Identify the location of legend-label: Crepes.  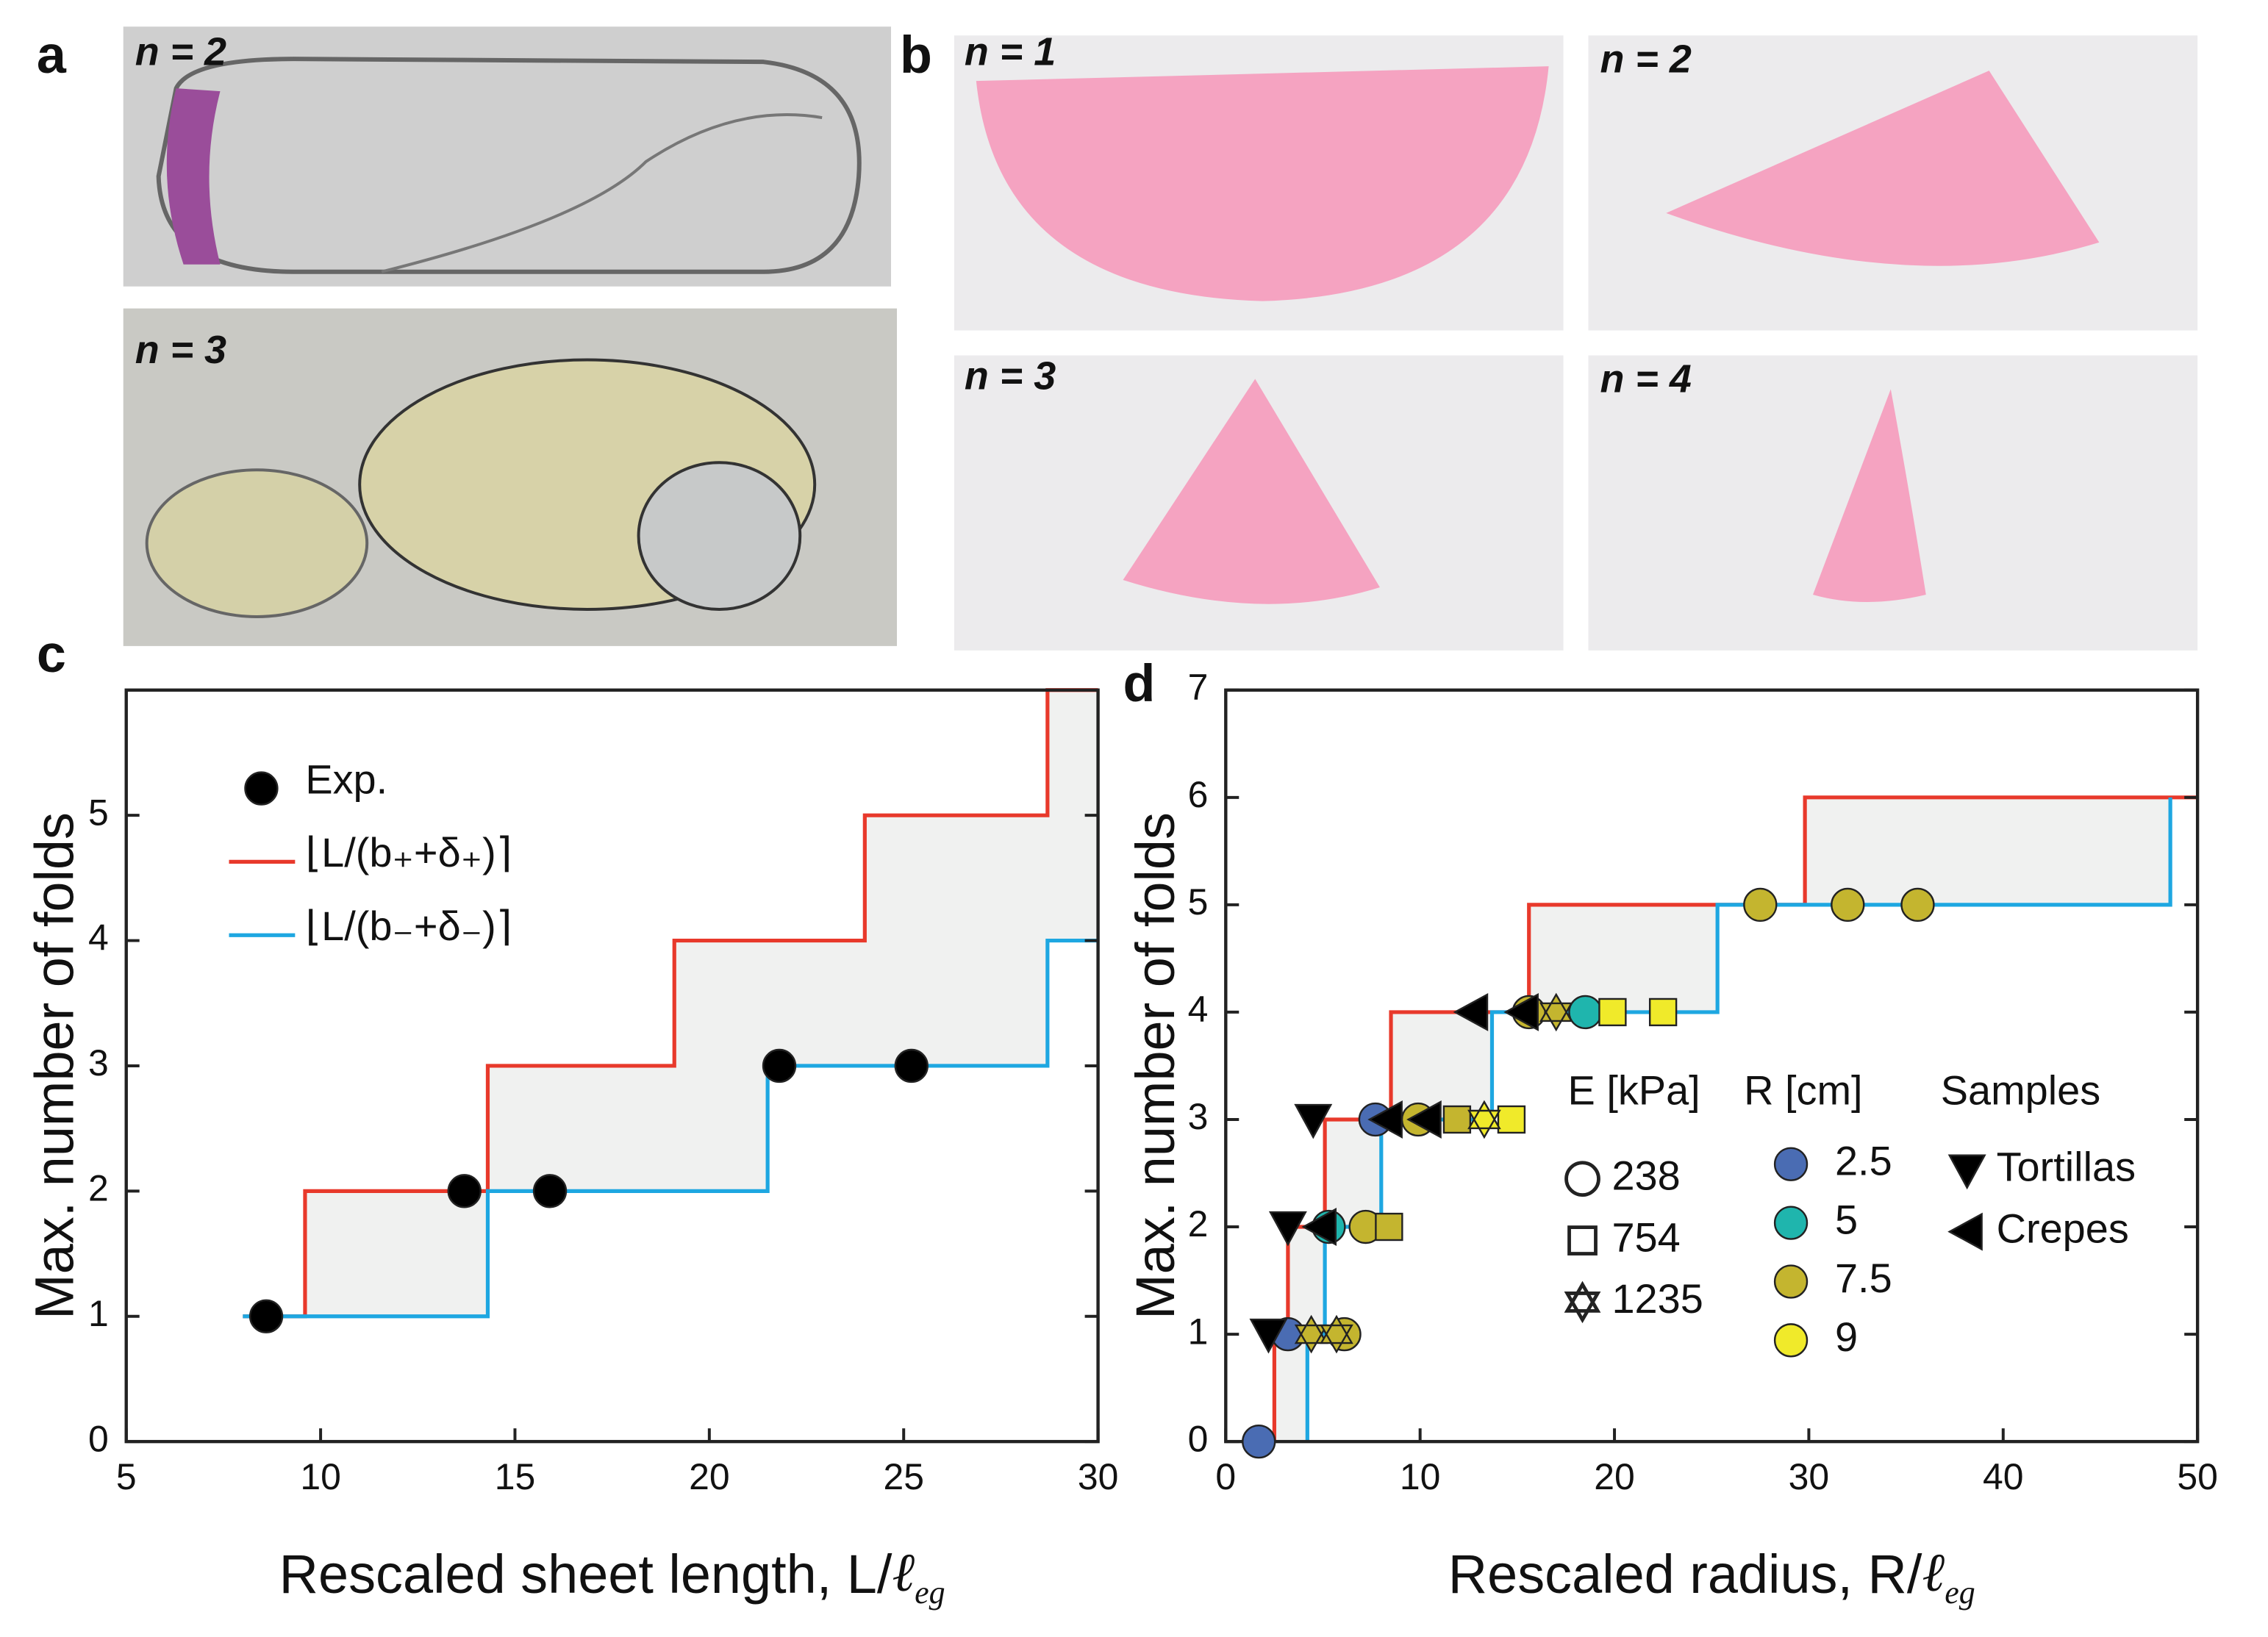
(2063, 1228).